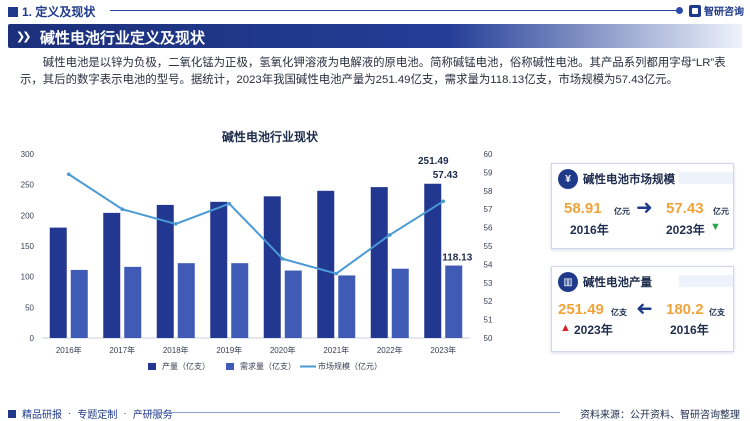 The image size is (750, 421). What do you see at coordinates (433, 161) in the screenshot?
I see `data-label-output: 251.49` at bounding box center [433, 161].